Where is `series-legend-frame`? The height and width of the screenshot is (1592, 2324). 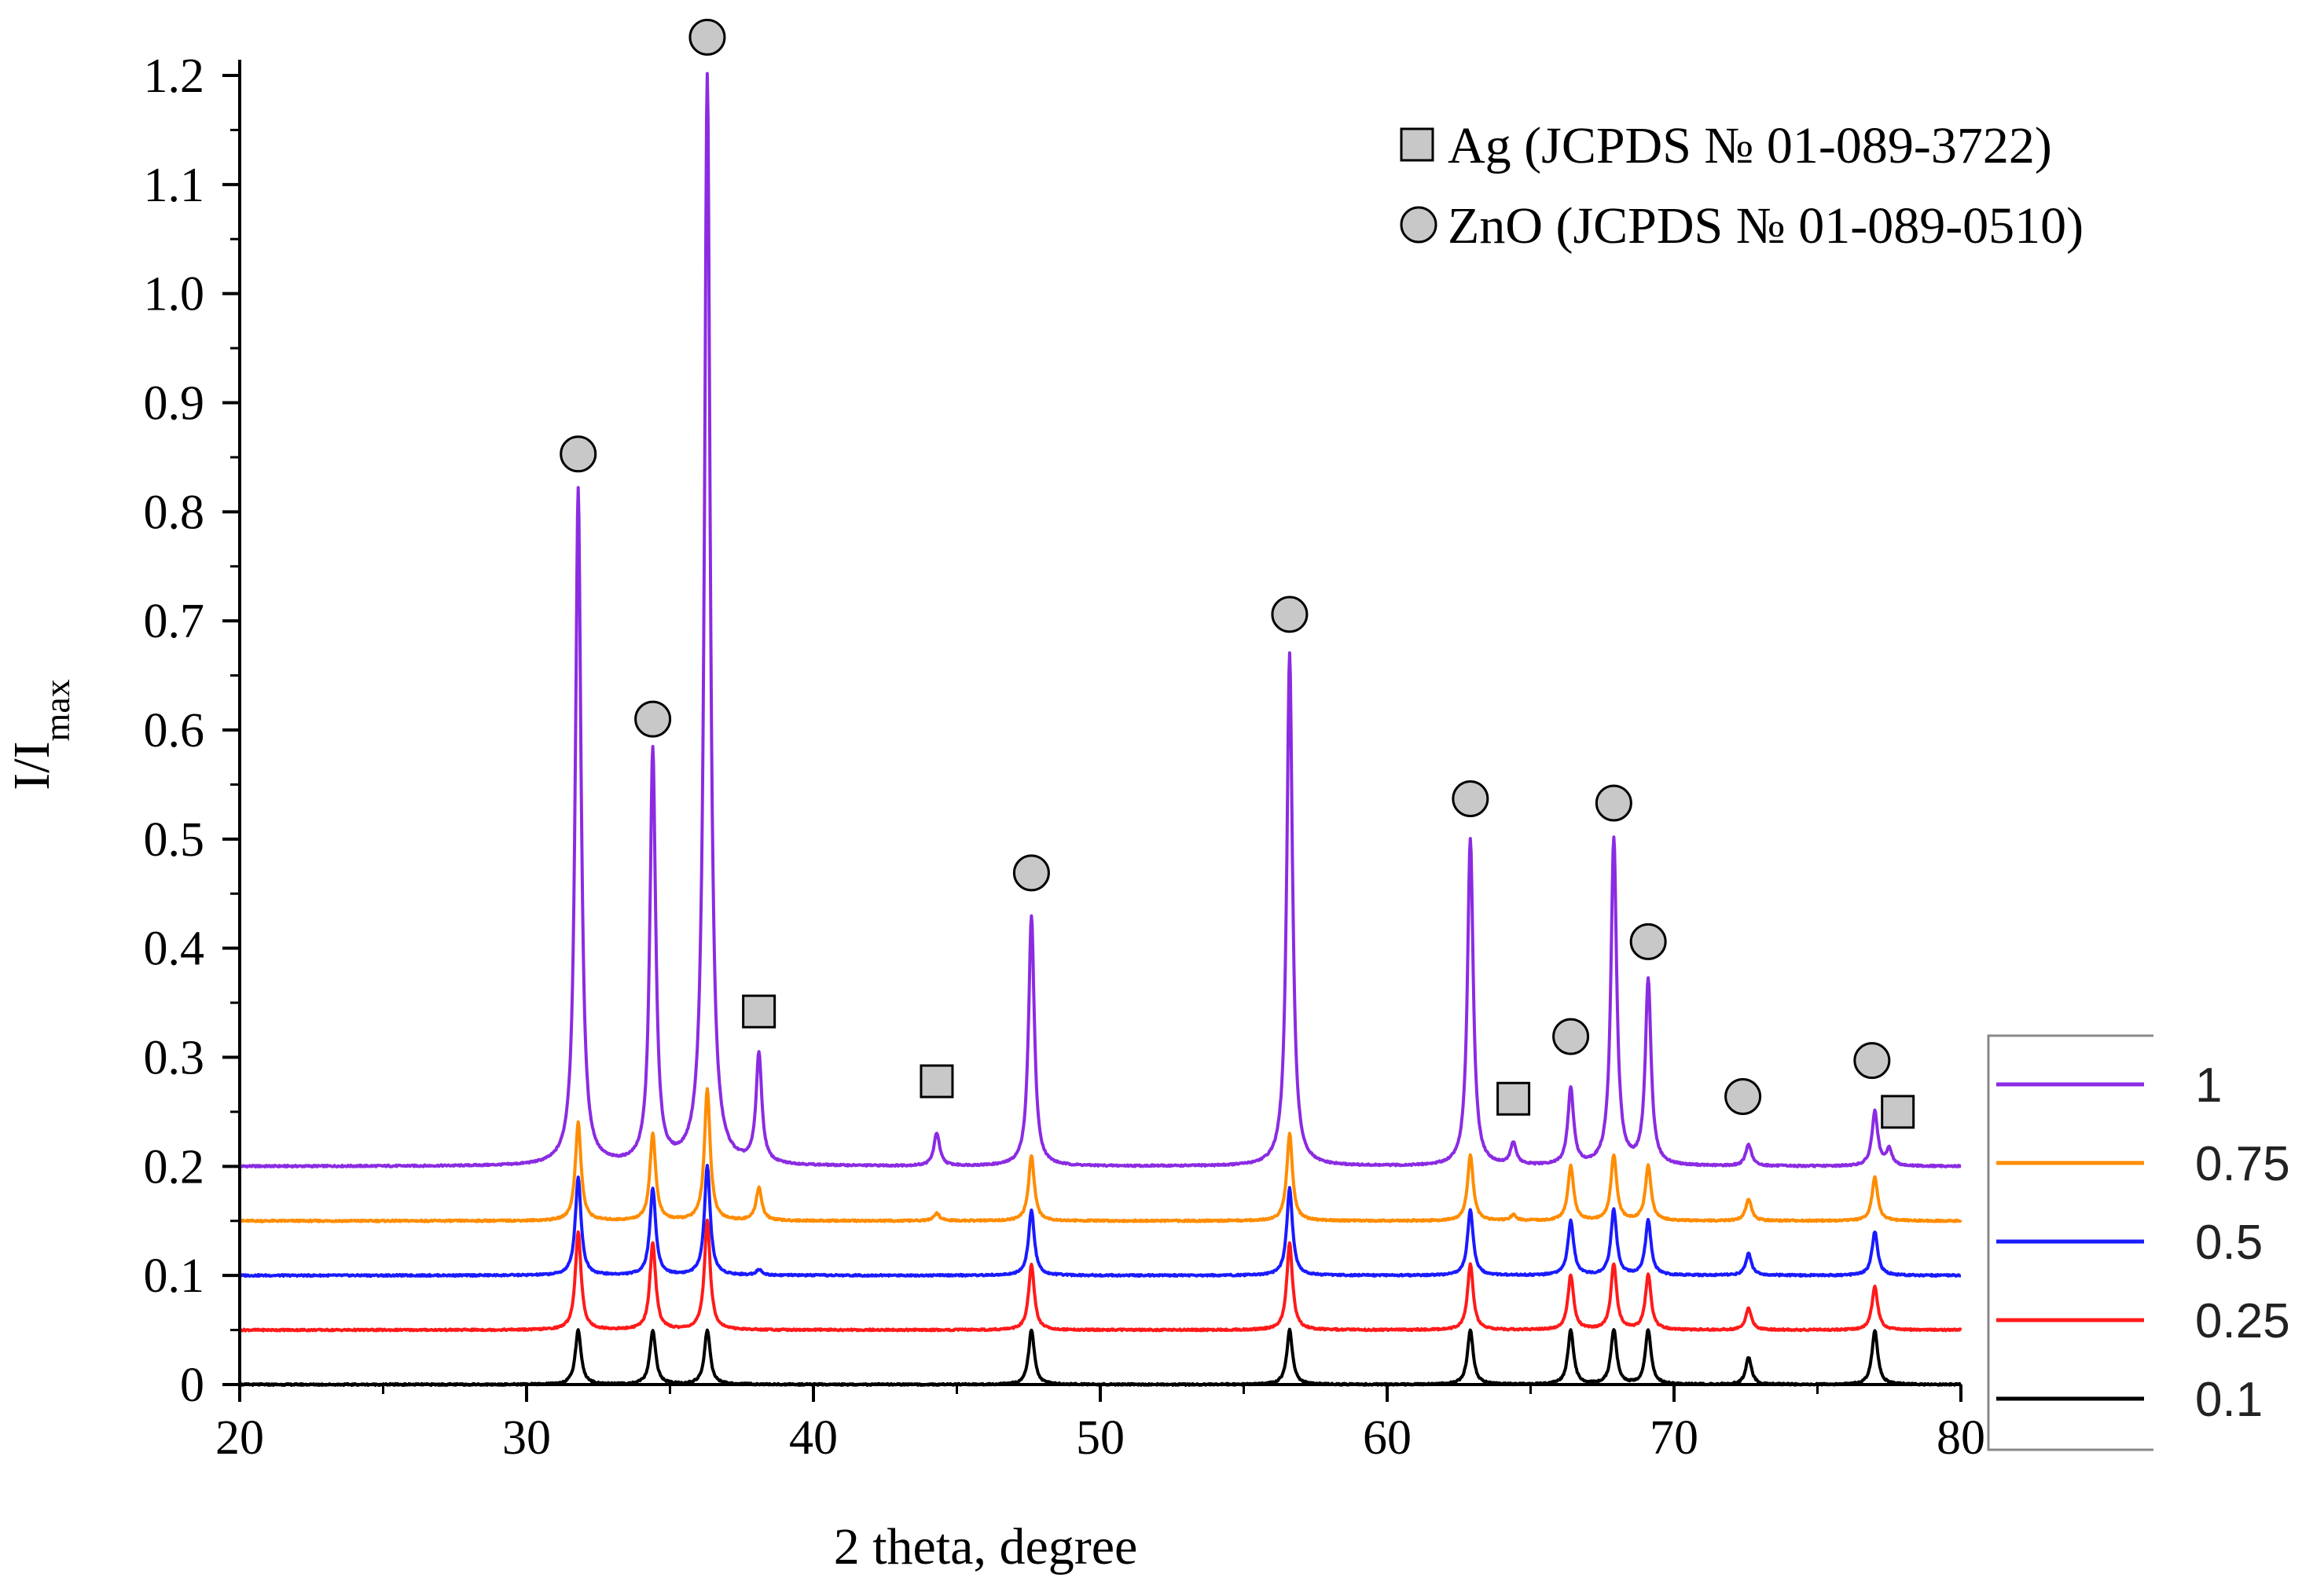 series-legend-frame is located at coordinates (2070, 1242).